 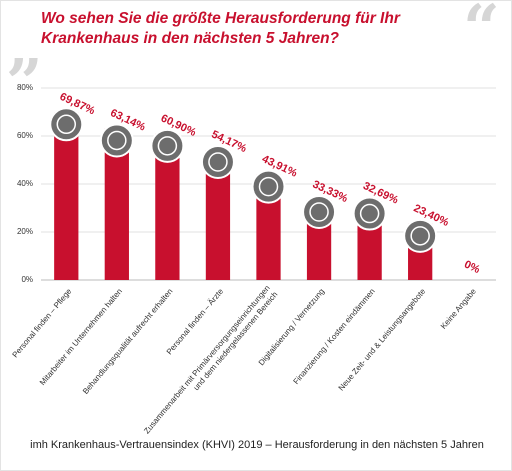 What do you see at coordinates (25, 46) in the screenshot?
I see `quote-mark: „` at bounding box center [25, 46].